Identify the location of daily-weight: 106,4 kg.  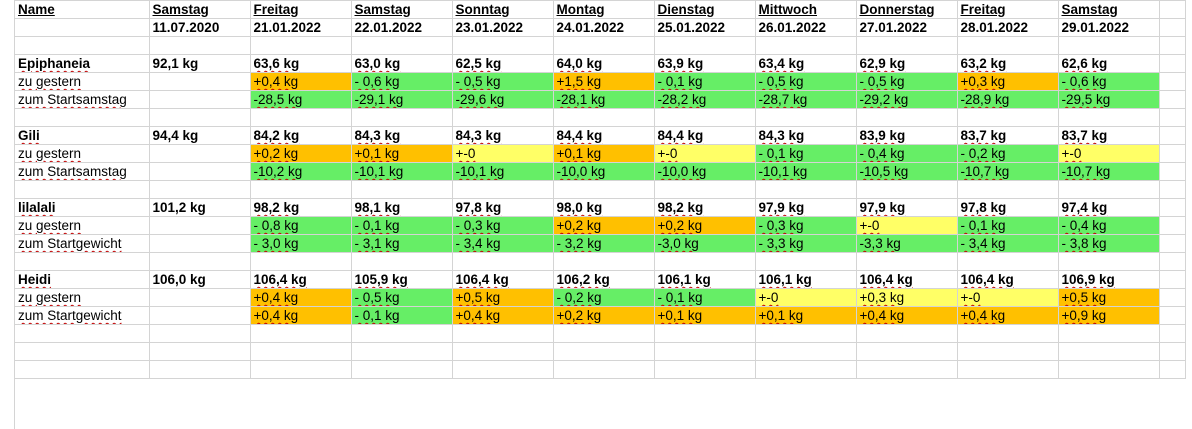
(503, 279).